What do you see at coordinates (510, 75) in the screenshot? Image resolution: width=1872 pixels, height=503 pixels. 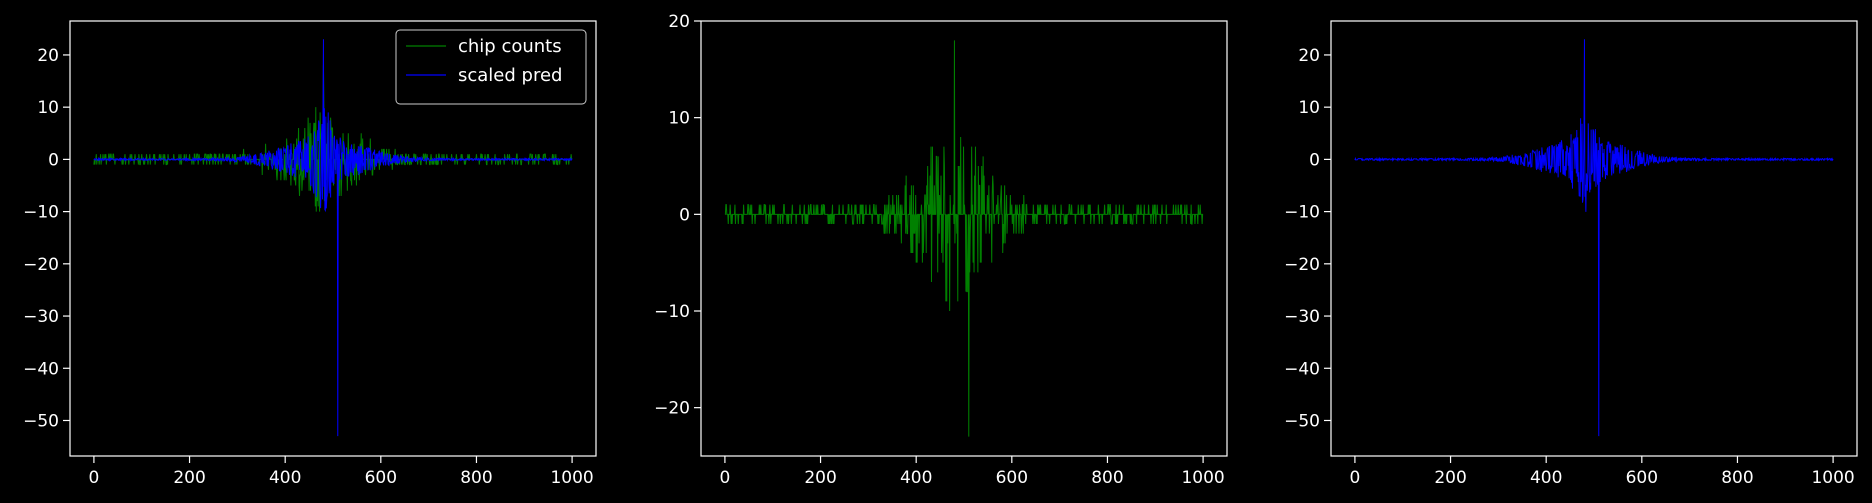 I see `legend-label: scaled pred` at bounding box center [510, 75].